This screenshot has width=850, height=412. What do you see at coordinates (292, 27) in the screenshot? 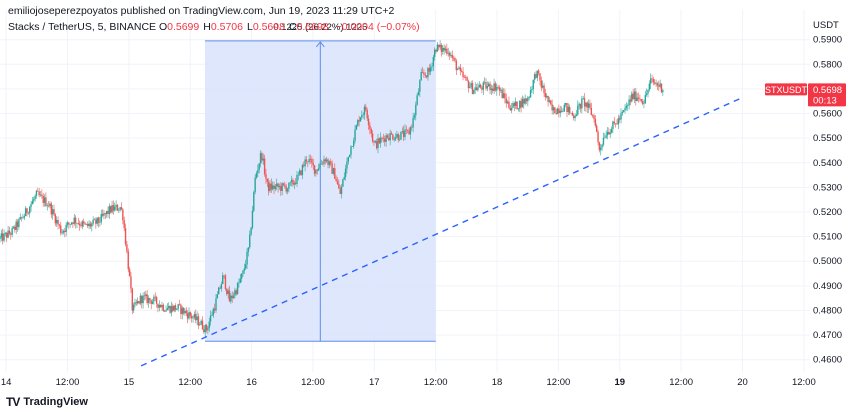
I see `ohlc-label: C` at bounding box center [292, 27].